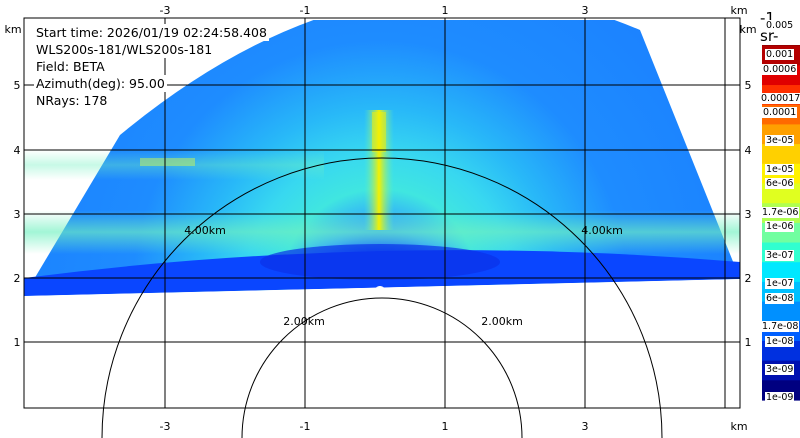 The width and height of the screenshot is (800, 438). Describe the element at coordinates (17, 278) in the screenshot. I see `y-tick-left-3: 2` at that location.